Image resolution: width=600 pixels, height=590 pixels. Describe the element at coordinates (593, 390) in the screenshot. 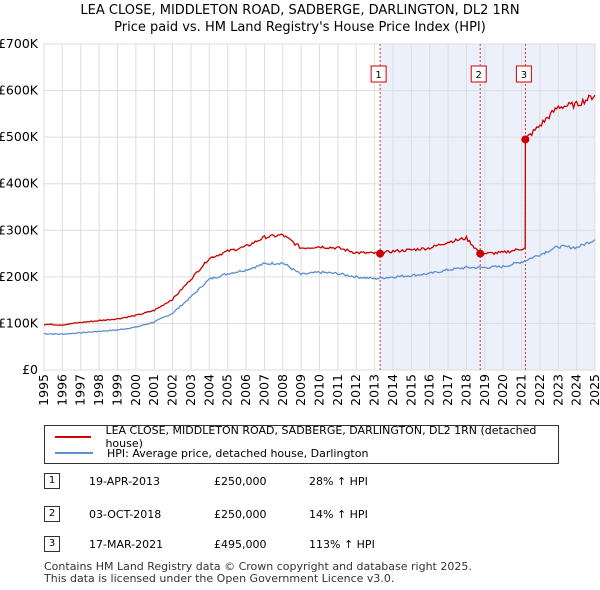

I see `x-tick-label: 2025` at that location.